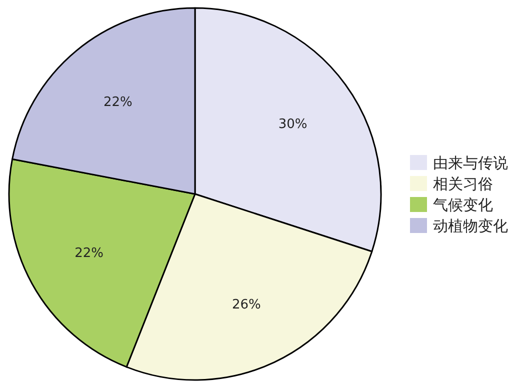 The height and width of the screenshot is (387, 522). I want to click on legend-label: 由来与传说, so click(470, 163).